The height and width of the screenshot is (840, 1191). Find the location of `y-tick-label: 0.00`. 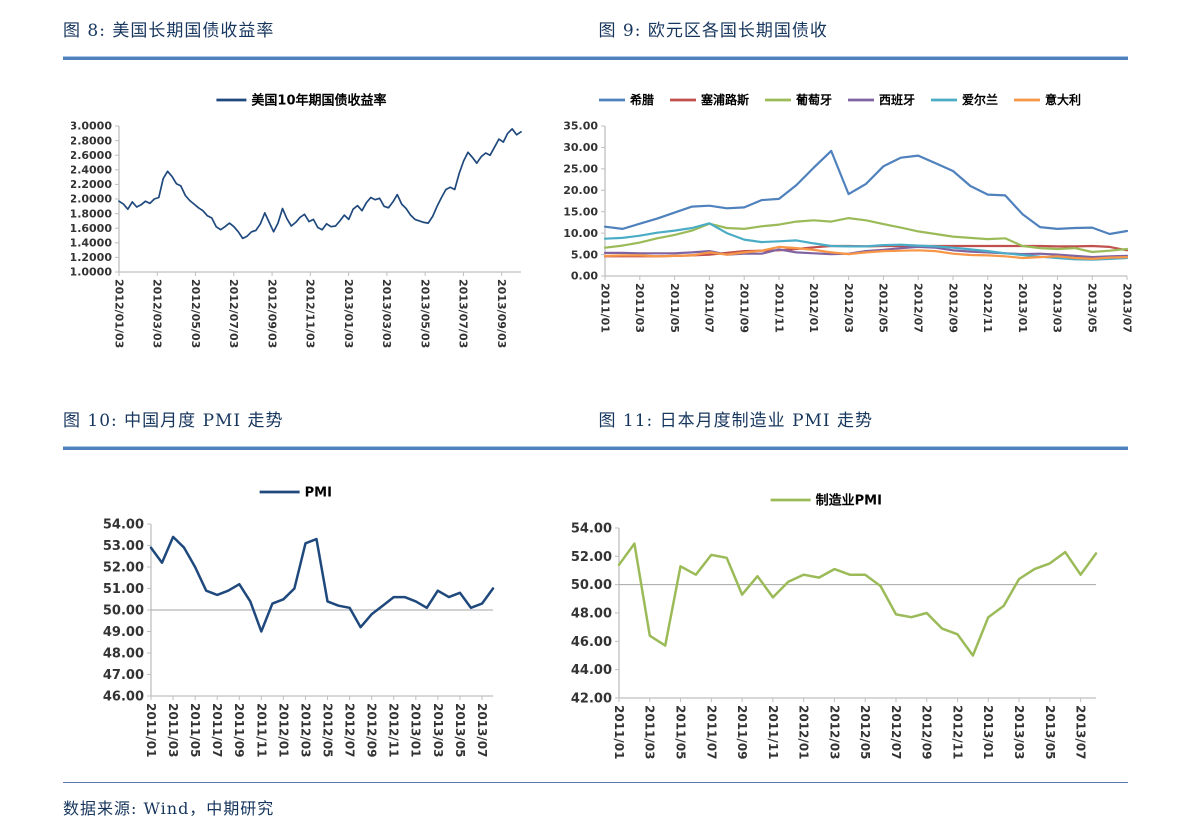

y-tick-label: 0.00 is located at coordinates (584, 276).